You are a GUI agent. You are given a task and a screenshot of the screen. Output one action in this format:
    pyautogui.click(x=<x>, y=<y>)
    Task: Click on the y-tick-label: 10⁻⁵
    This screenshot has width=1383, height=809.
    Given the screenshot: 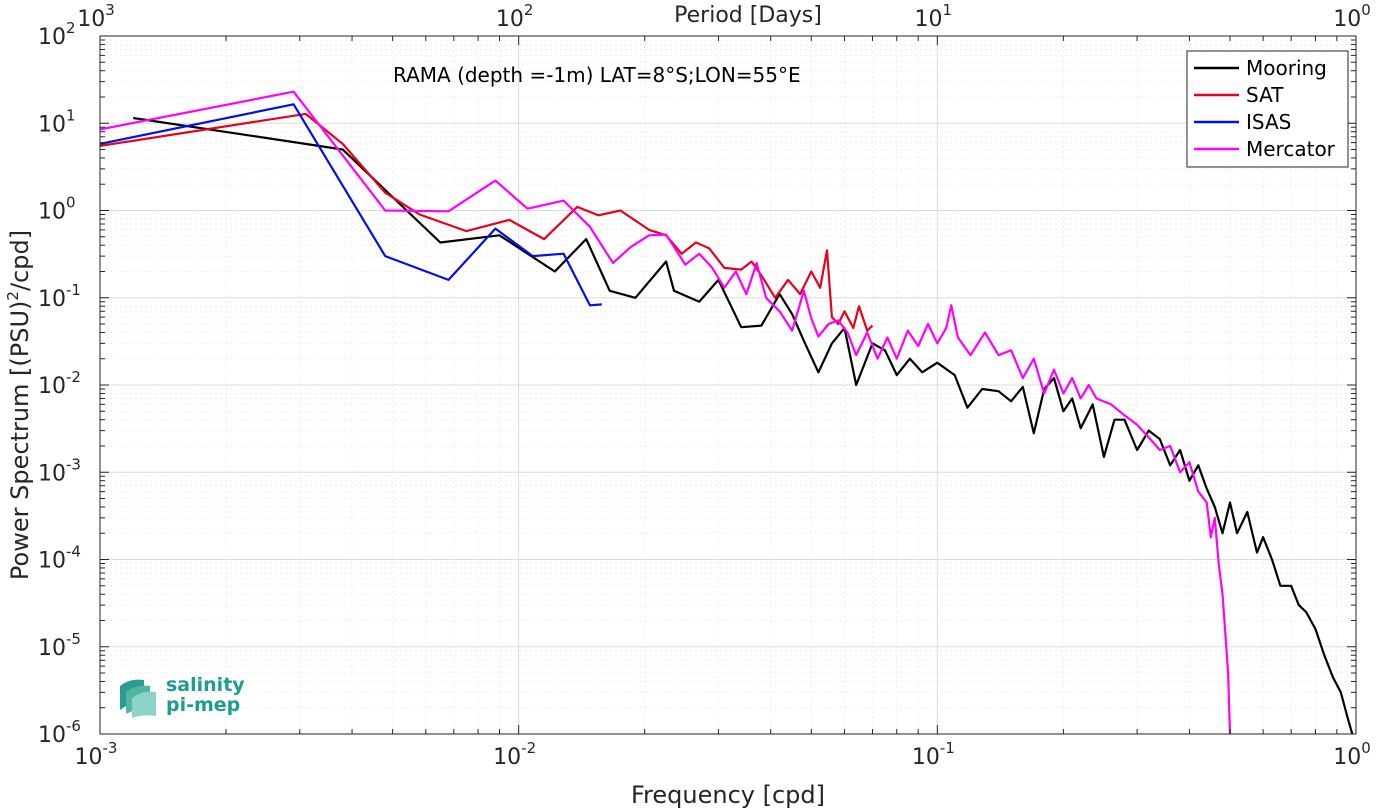 What is the action you would take?
    pyautogui.click(x=59, y=645)
    